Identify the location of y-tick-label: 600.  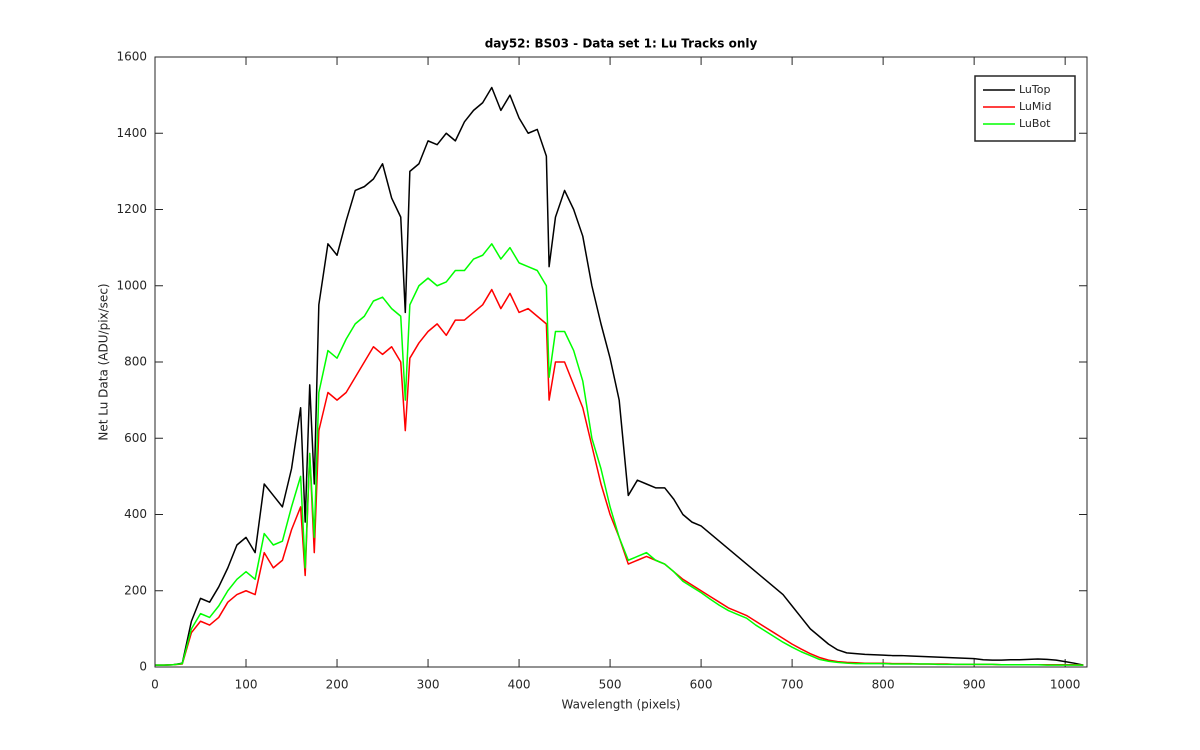
(135, 438).